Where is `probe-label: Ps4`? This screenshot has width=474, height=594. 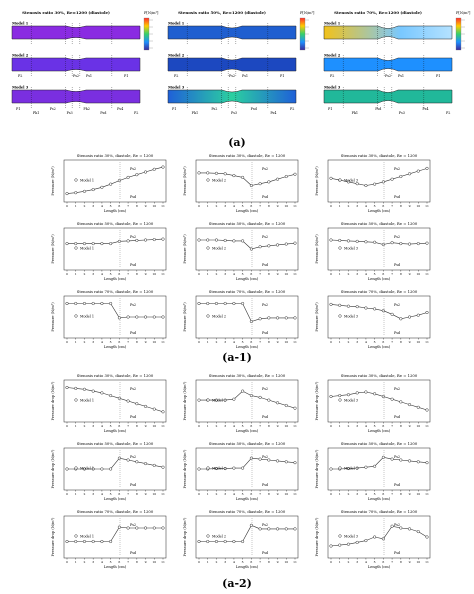 probe-label: Ps4 is located at coordinates (425, 109).